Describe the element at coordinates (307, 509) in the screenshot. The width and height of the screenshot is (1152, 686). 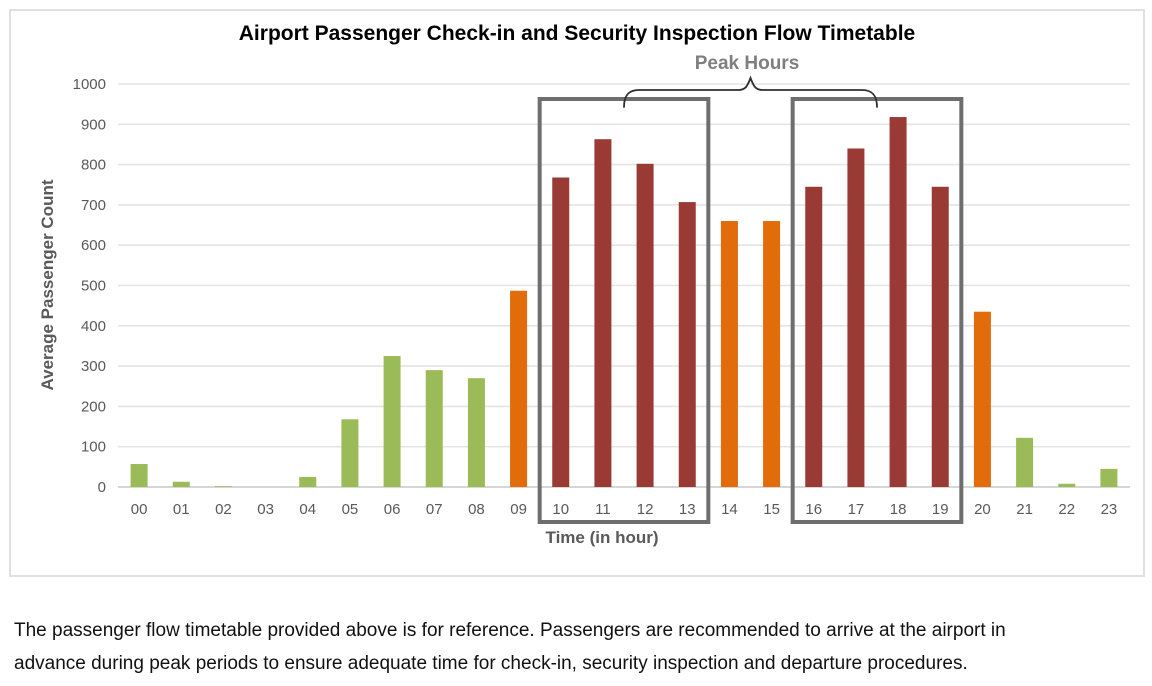
I see `x-tick-label-04: 04` at that location.